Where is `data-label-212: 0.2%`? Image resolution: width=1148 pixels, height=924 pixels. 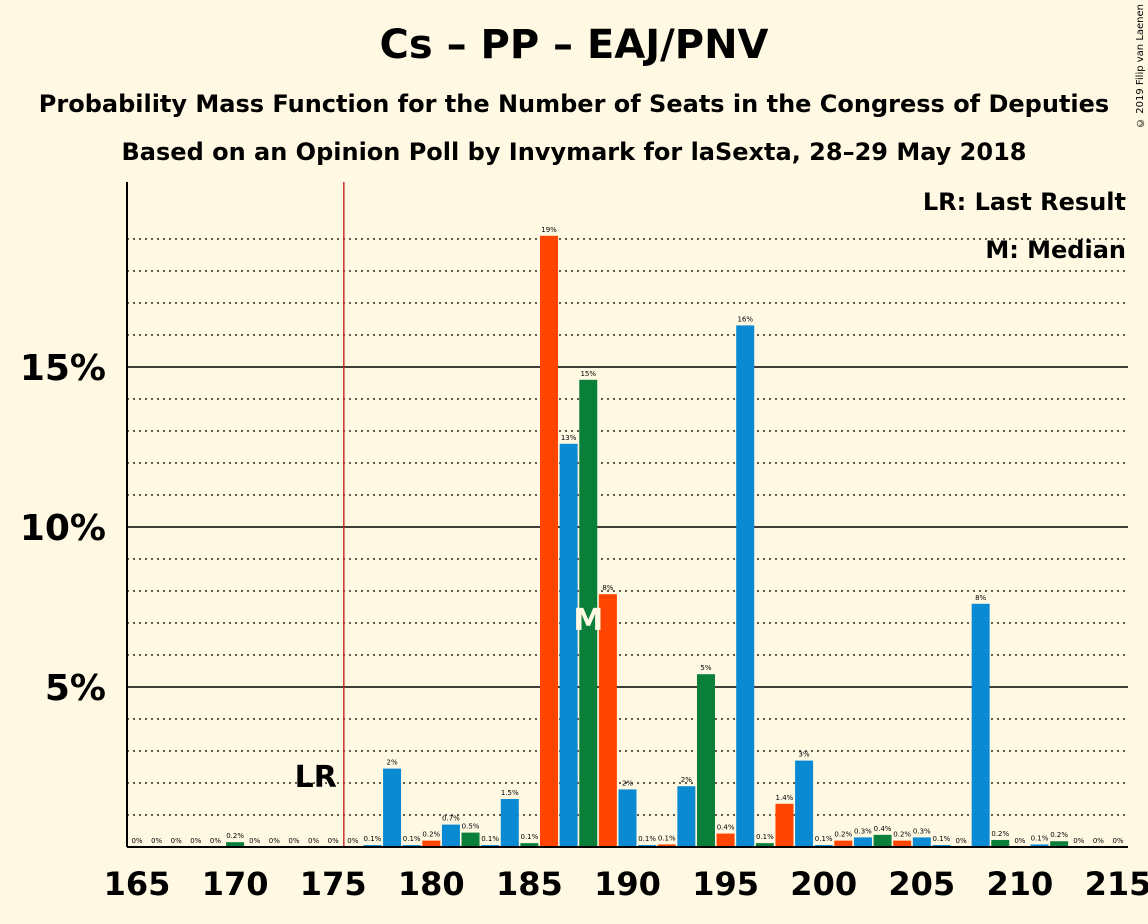
data-label-212: 0.2% is located at coordinates (1059, 835).